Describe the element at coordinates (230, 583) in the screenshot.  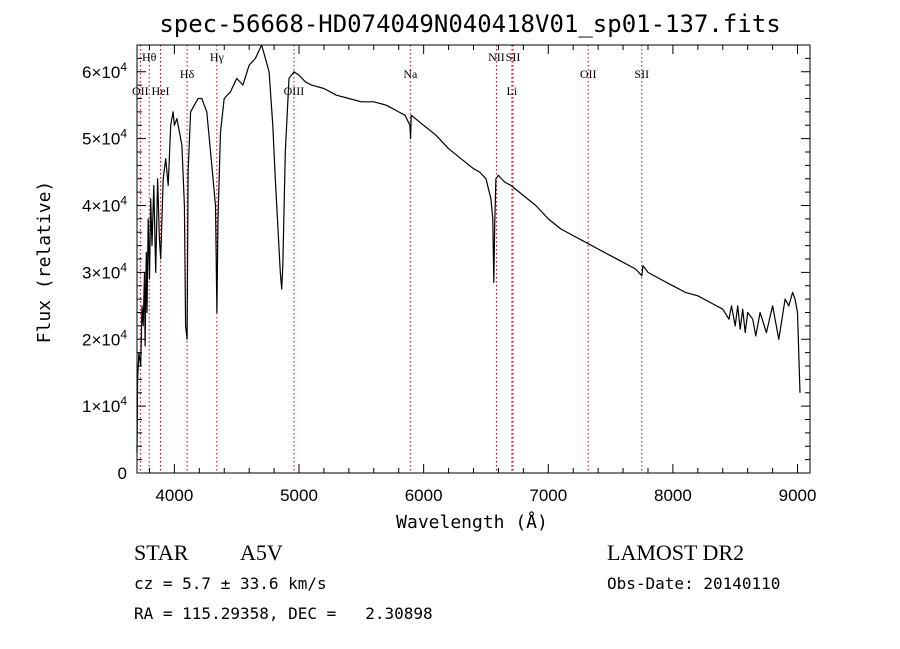
I see `redshift-readout: cz = 5.7 ± 33.6 km/s` at that location.